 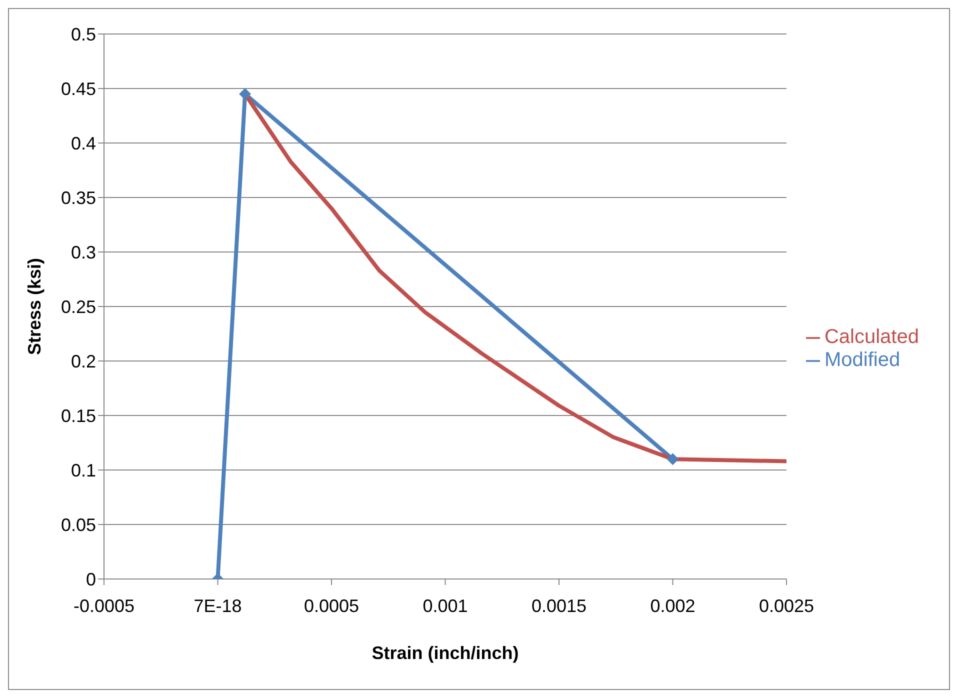 What do you see at coordinates (83, 470) in the screenshot?
I see `y-tick-label: 0.1` at bounding box center [83, 470].